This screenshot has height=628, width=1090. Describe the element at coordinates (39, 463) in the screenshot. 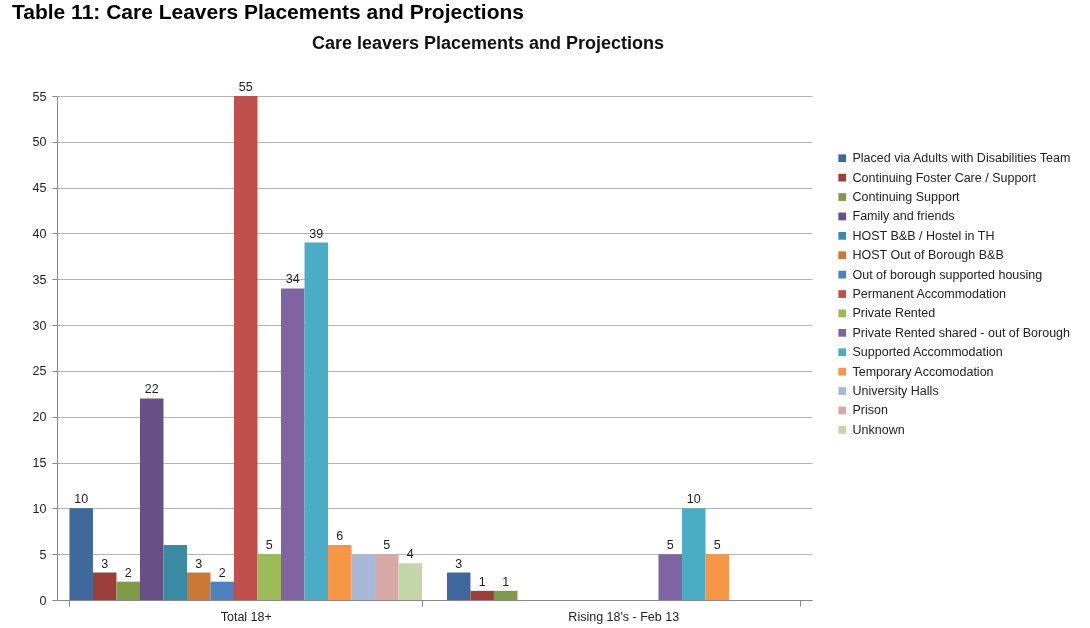

I see `y-tick-label: 15` at that location.